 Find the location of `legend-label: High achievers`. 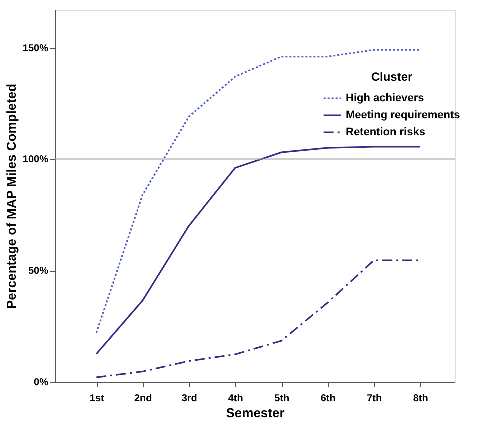

legend-label: High achievers is located at coordinates (385, 98).